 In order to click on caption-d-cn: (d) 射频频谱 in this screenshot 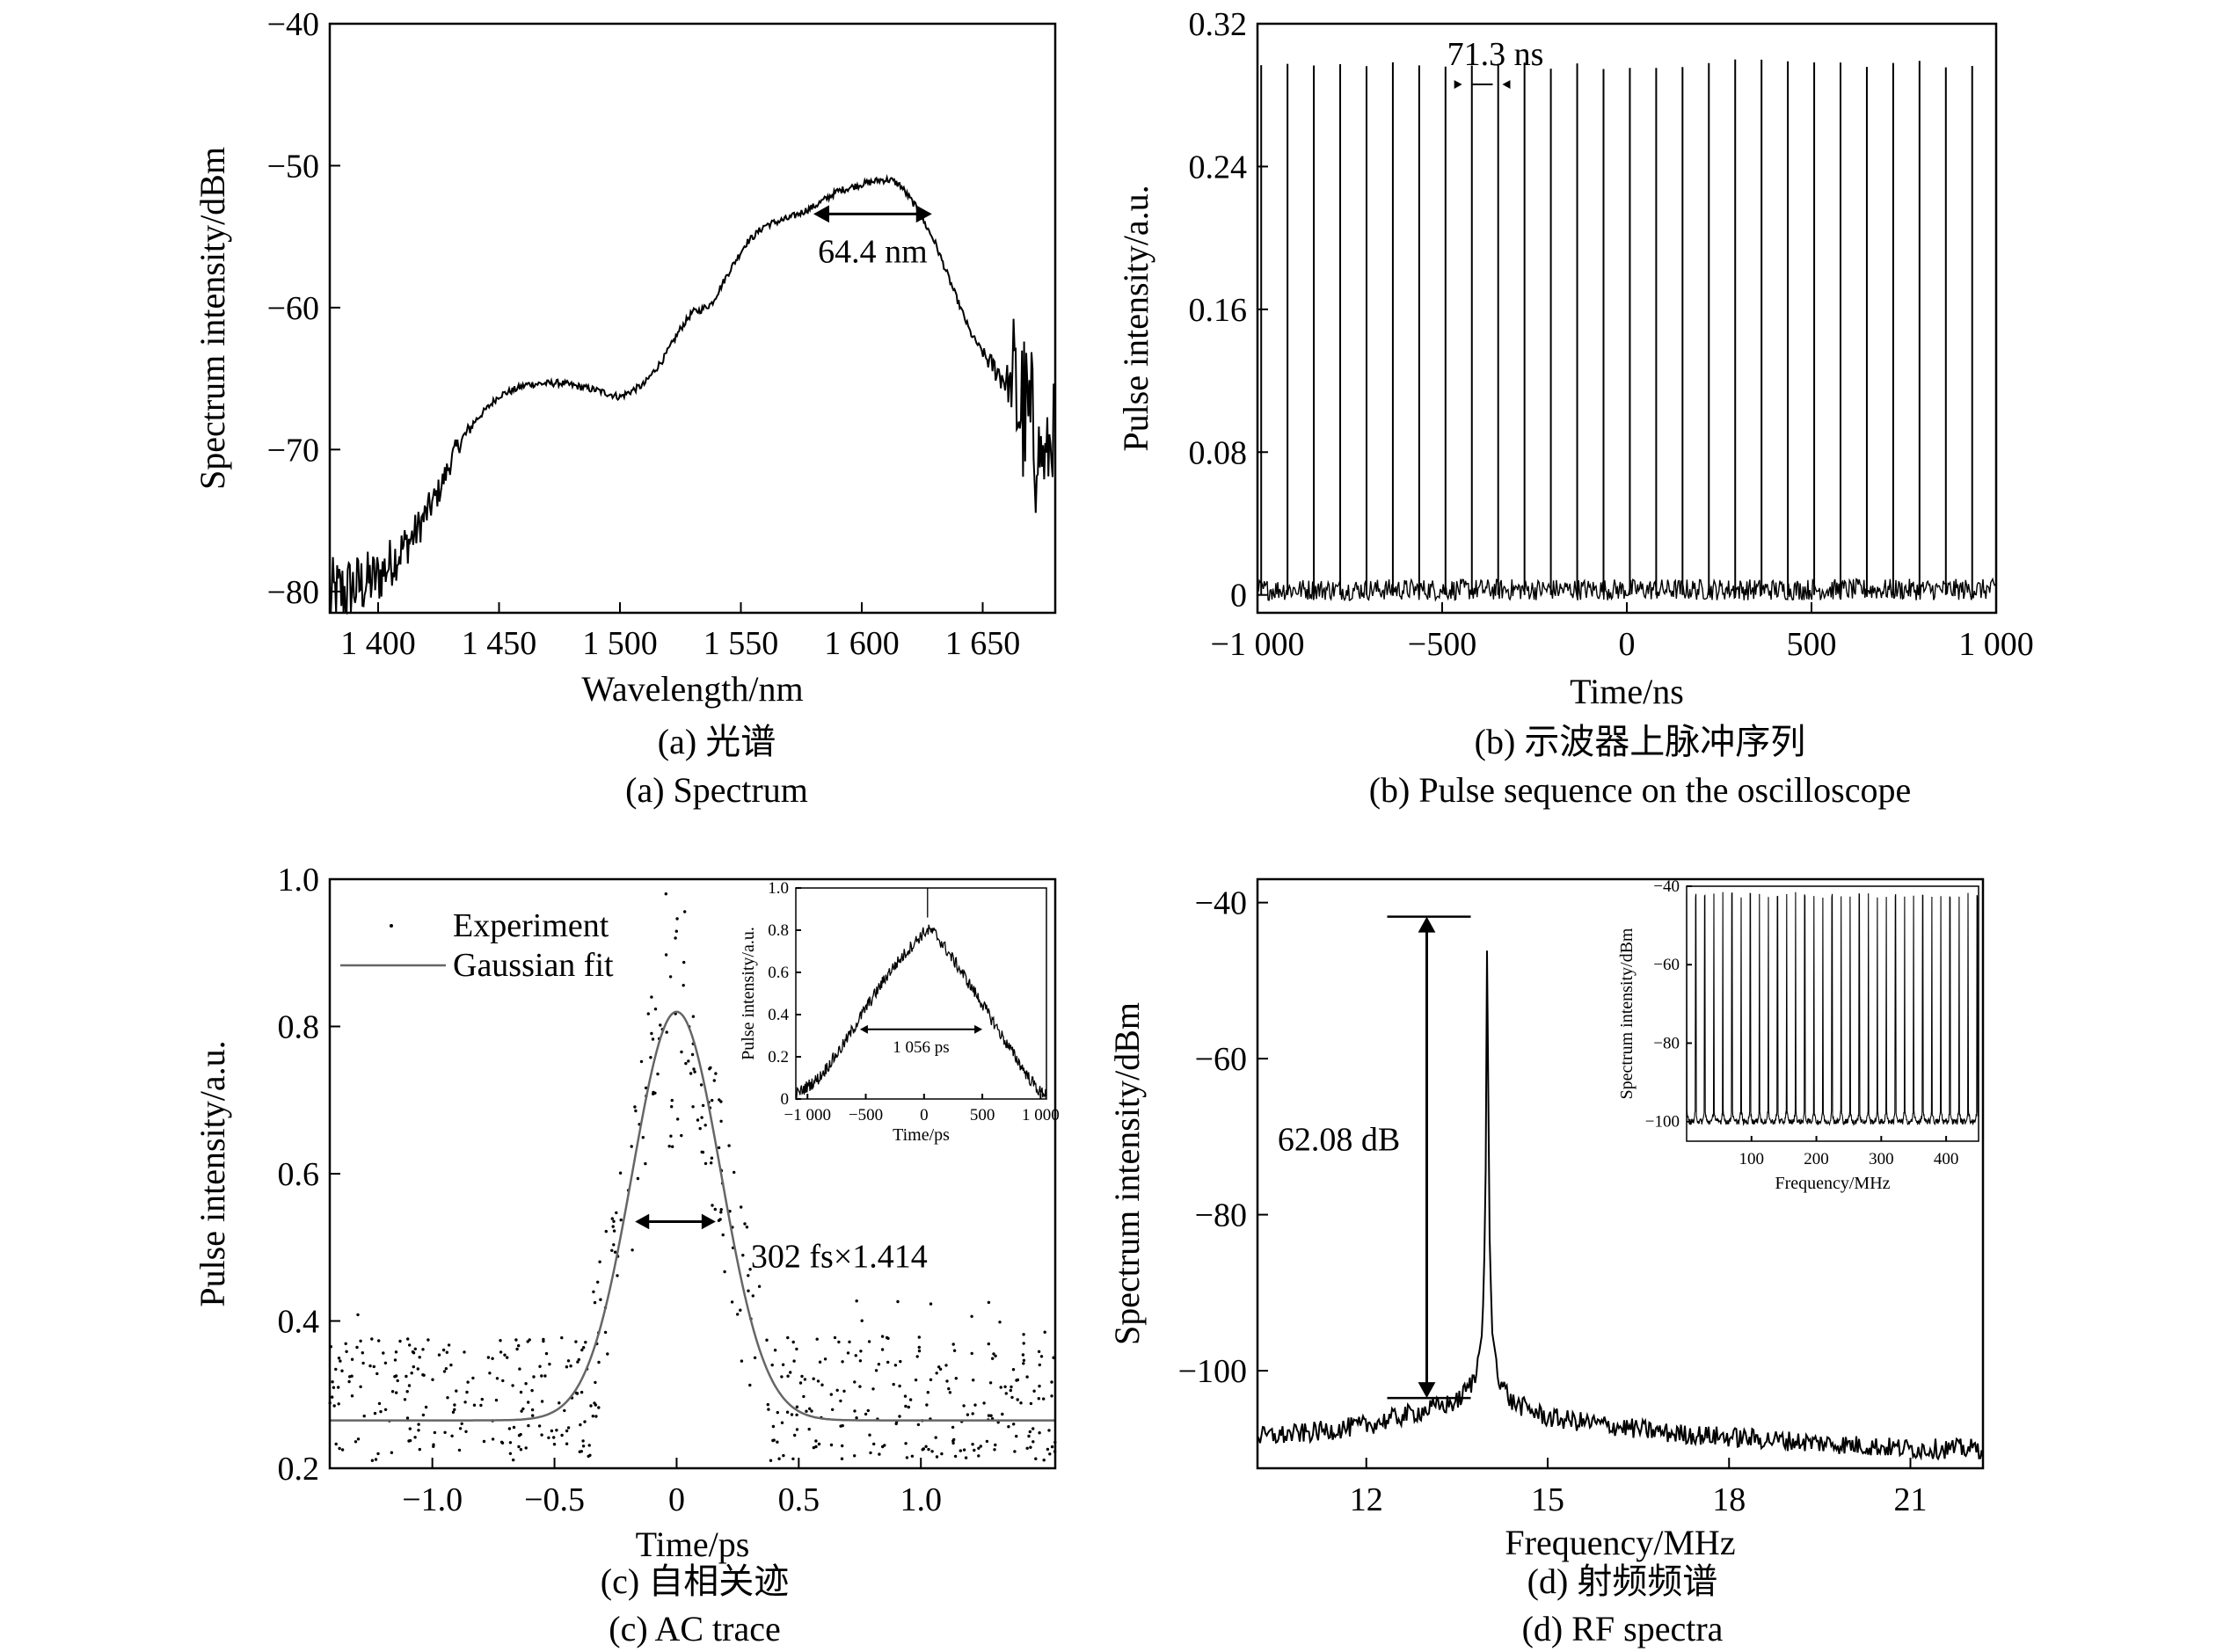, I will do `click(1622, 1581)`.